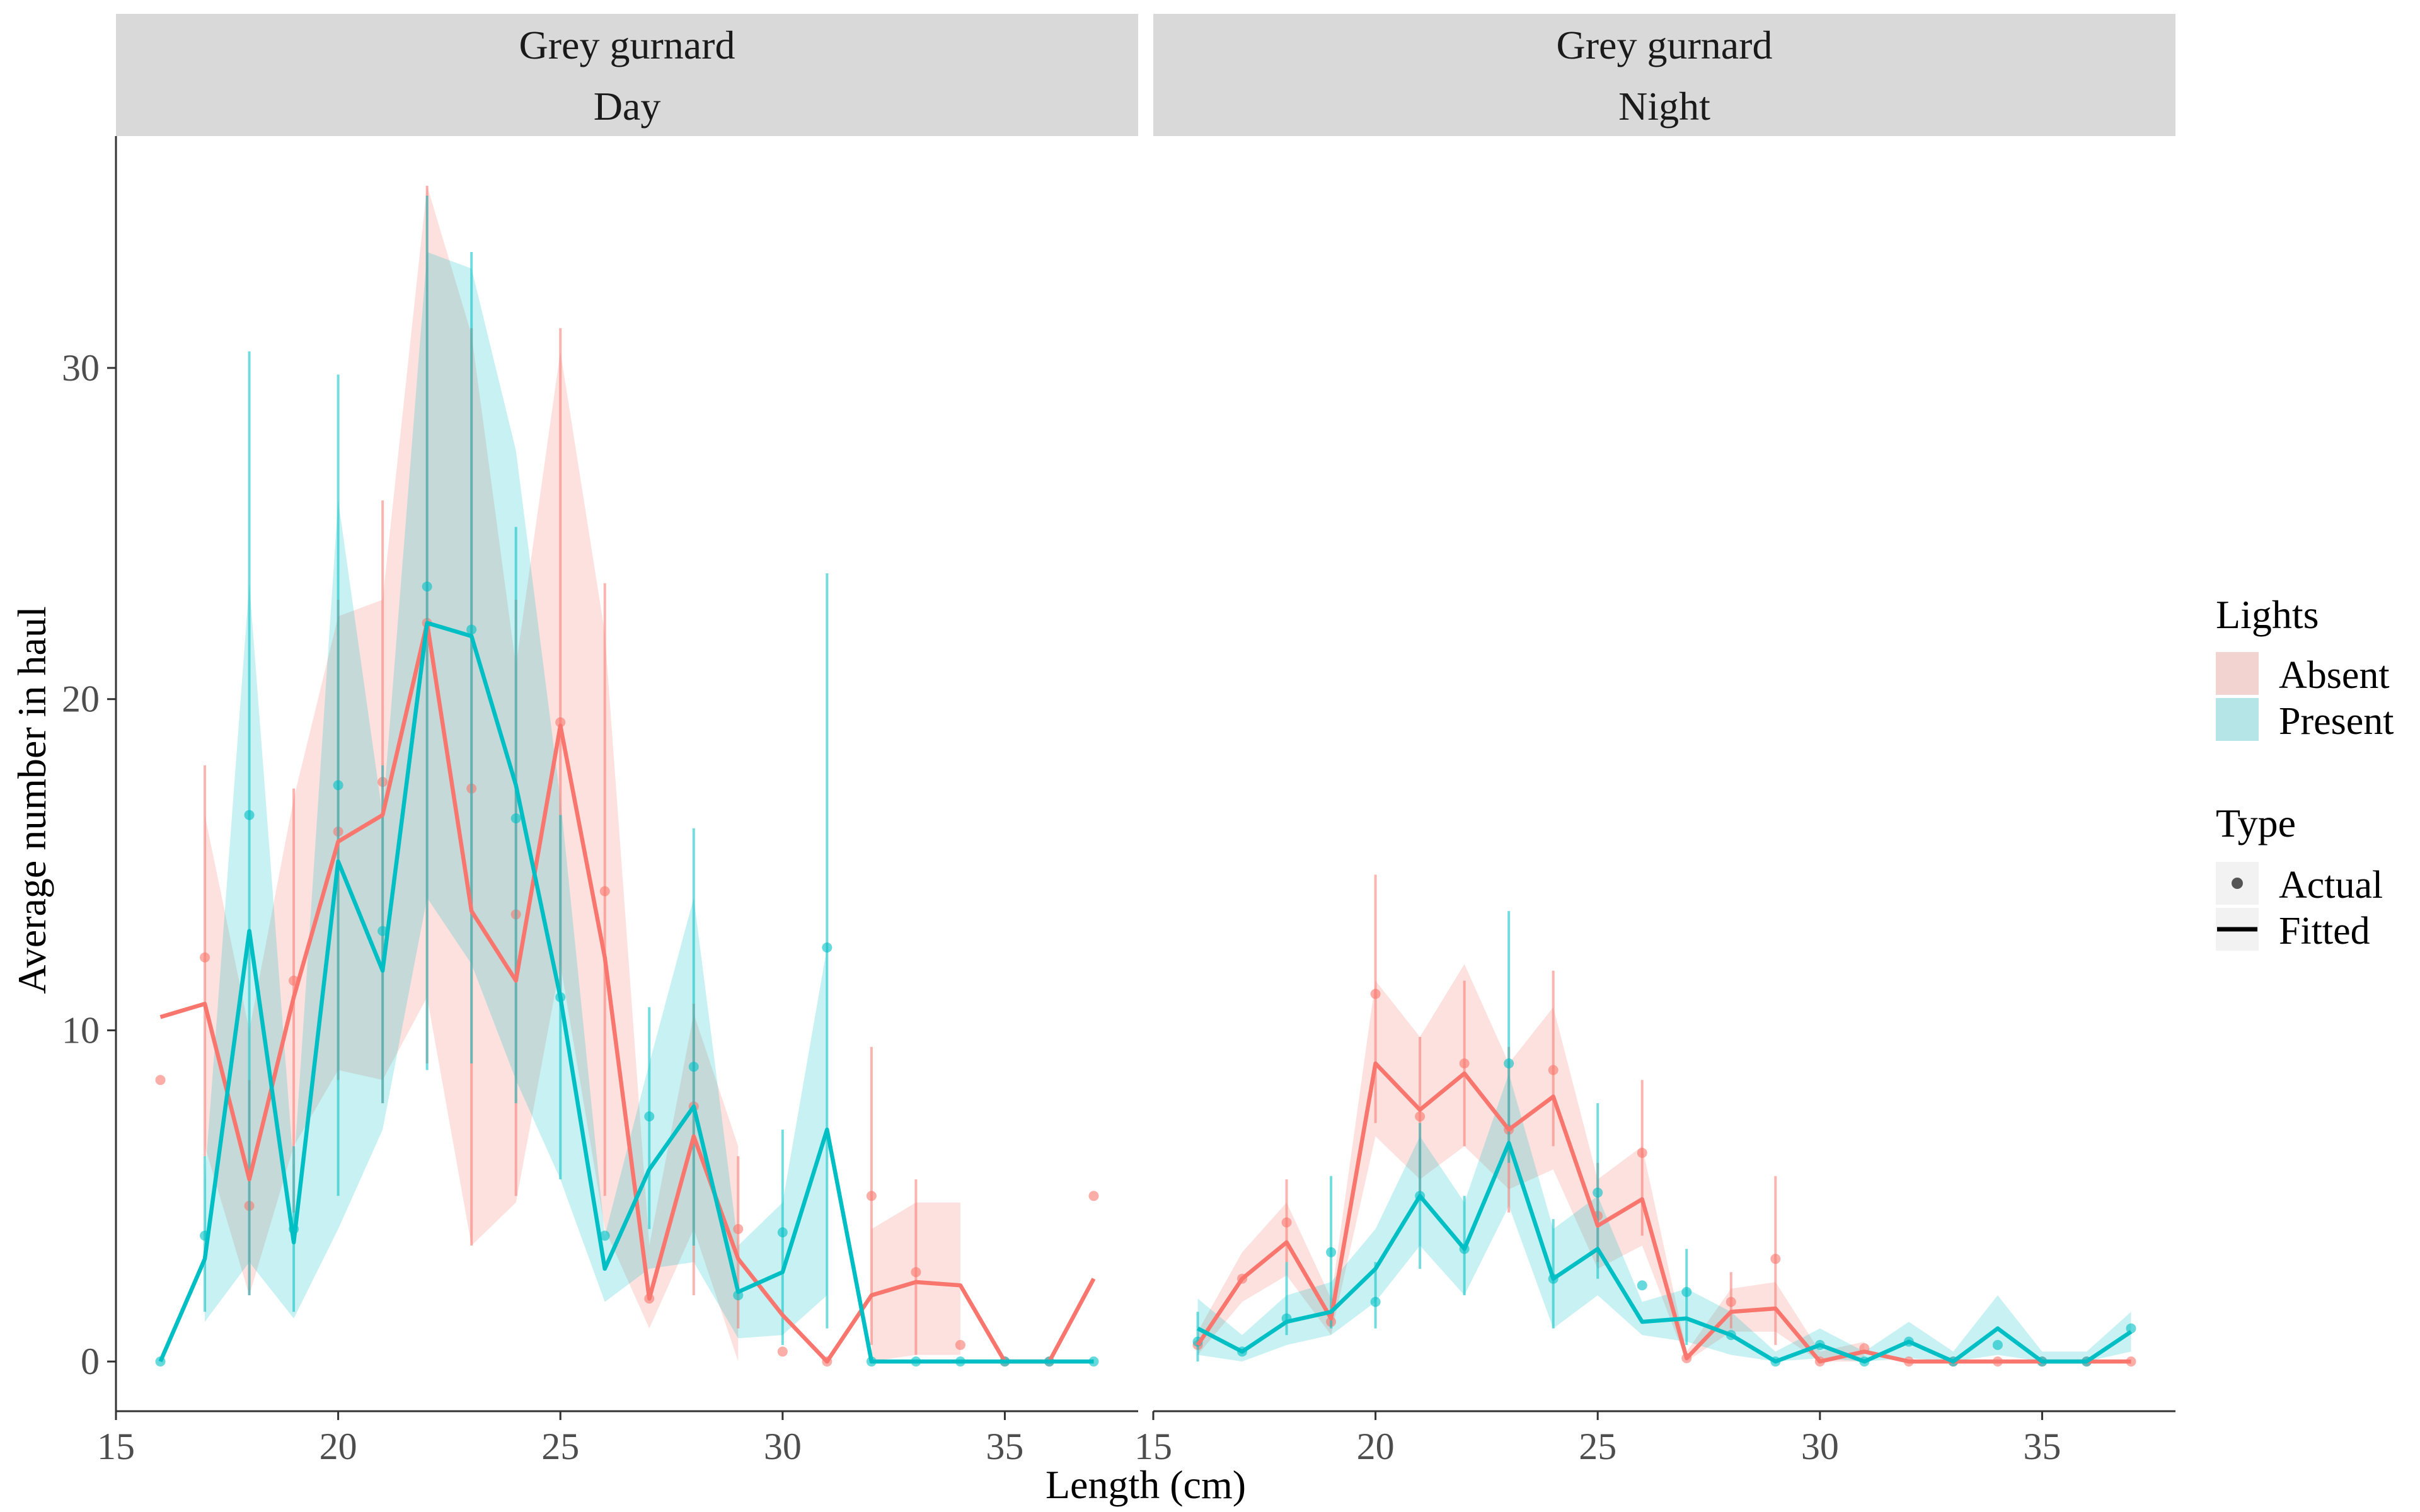 The width and height of the screenshot is (2420, 1512). What do you see at coordinates (1146, 1484) in the screenshot?
I see `x-axis-title: Length (cm)` at bounding box center [1146, 1484].